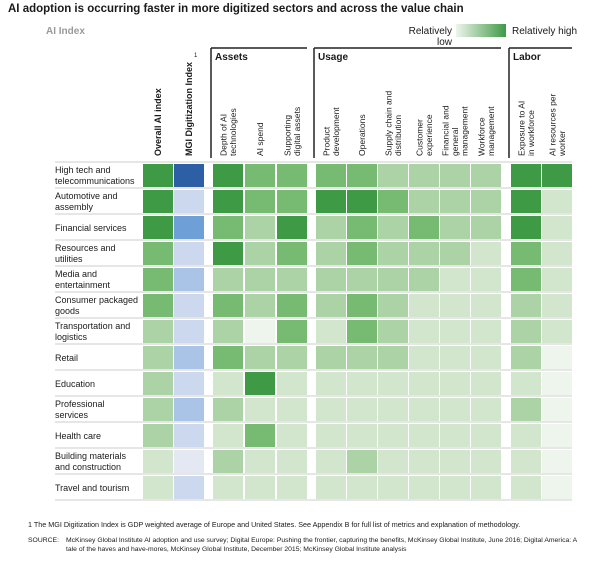 This screenshot has height=561, width=600. What do you see at coordinates (80, 404) in the screenshot?
I see `row-label: Professional` at bounding box center [80, 404].